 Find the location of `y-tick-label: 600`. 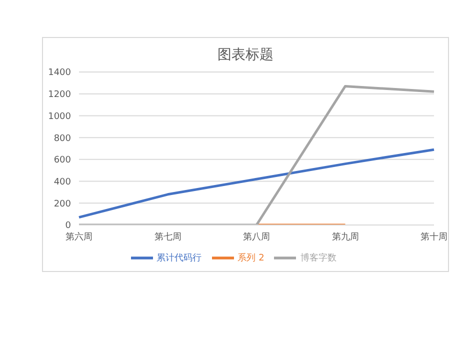

y-tick-label: 600 is located at coordinates (63, 161).